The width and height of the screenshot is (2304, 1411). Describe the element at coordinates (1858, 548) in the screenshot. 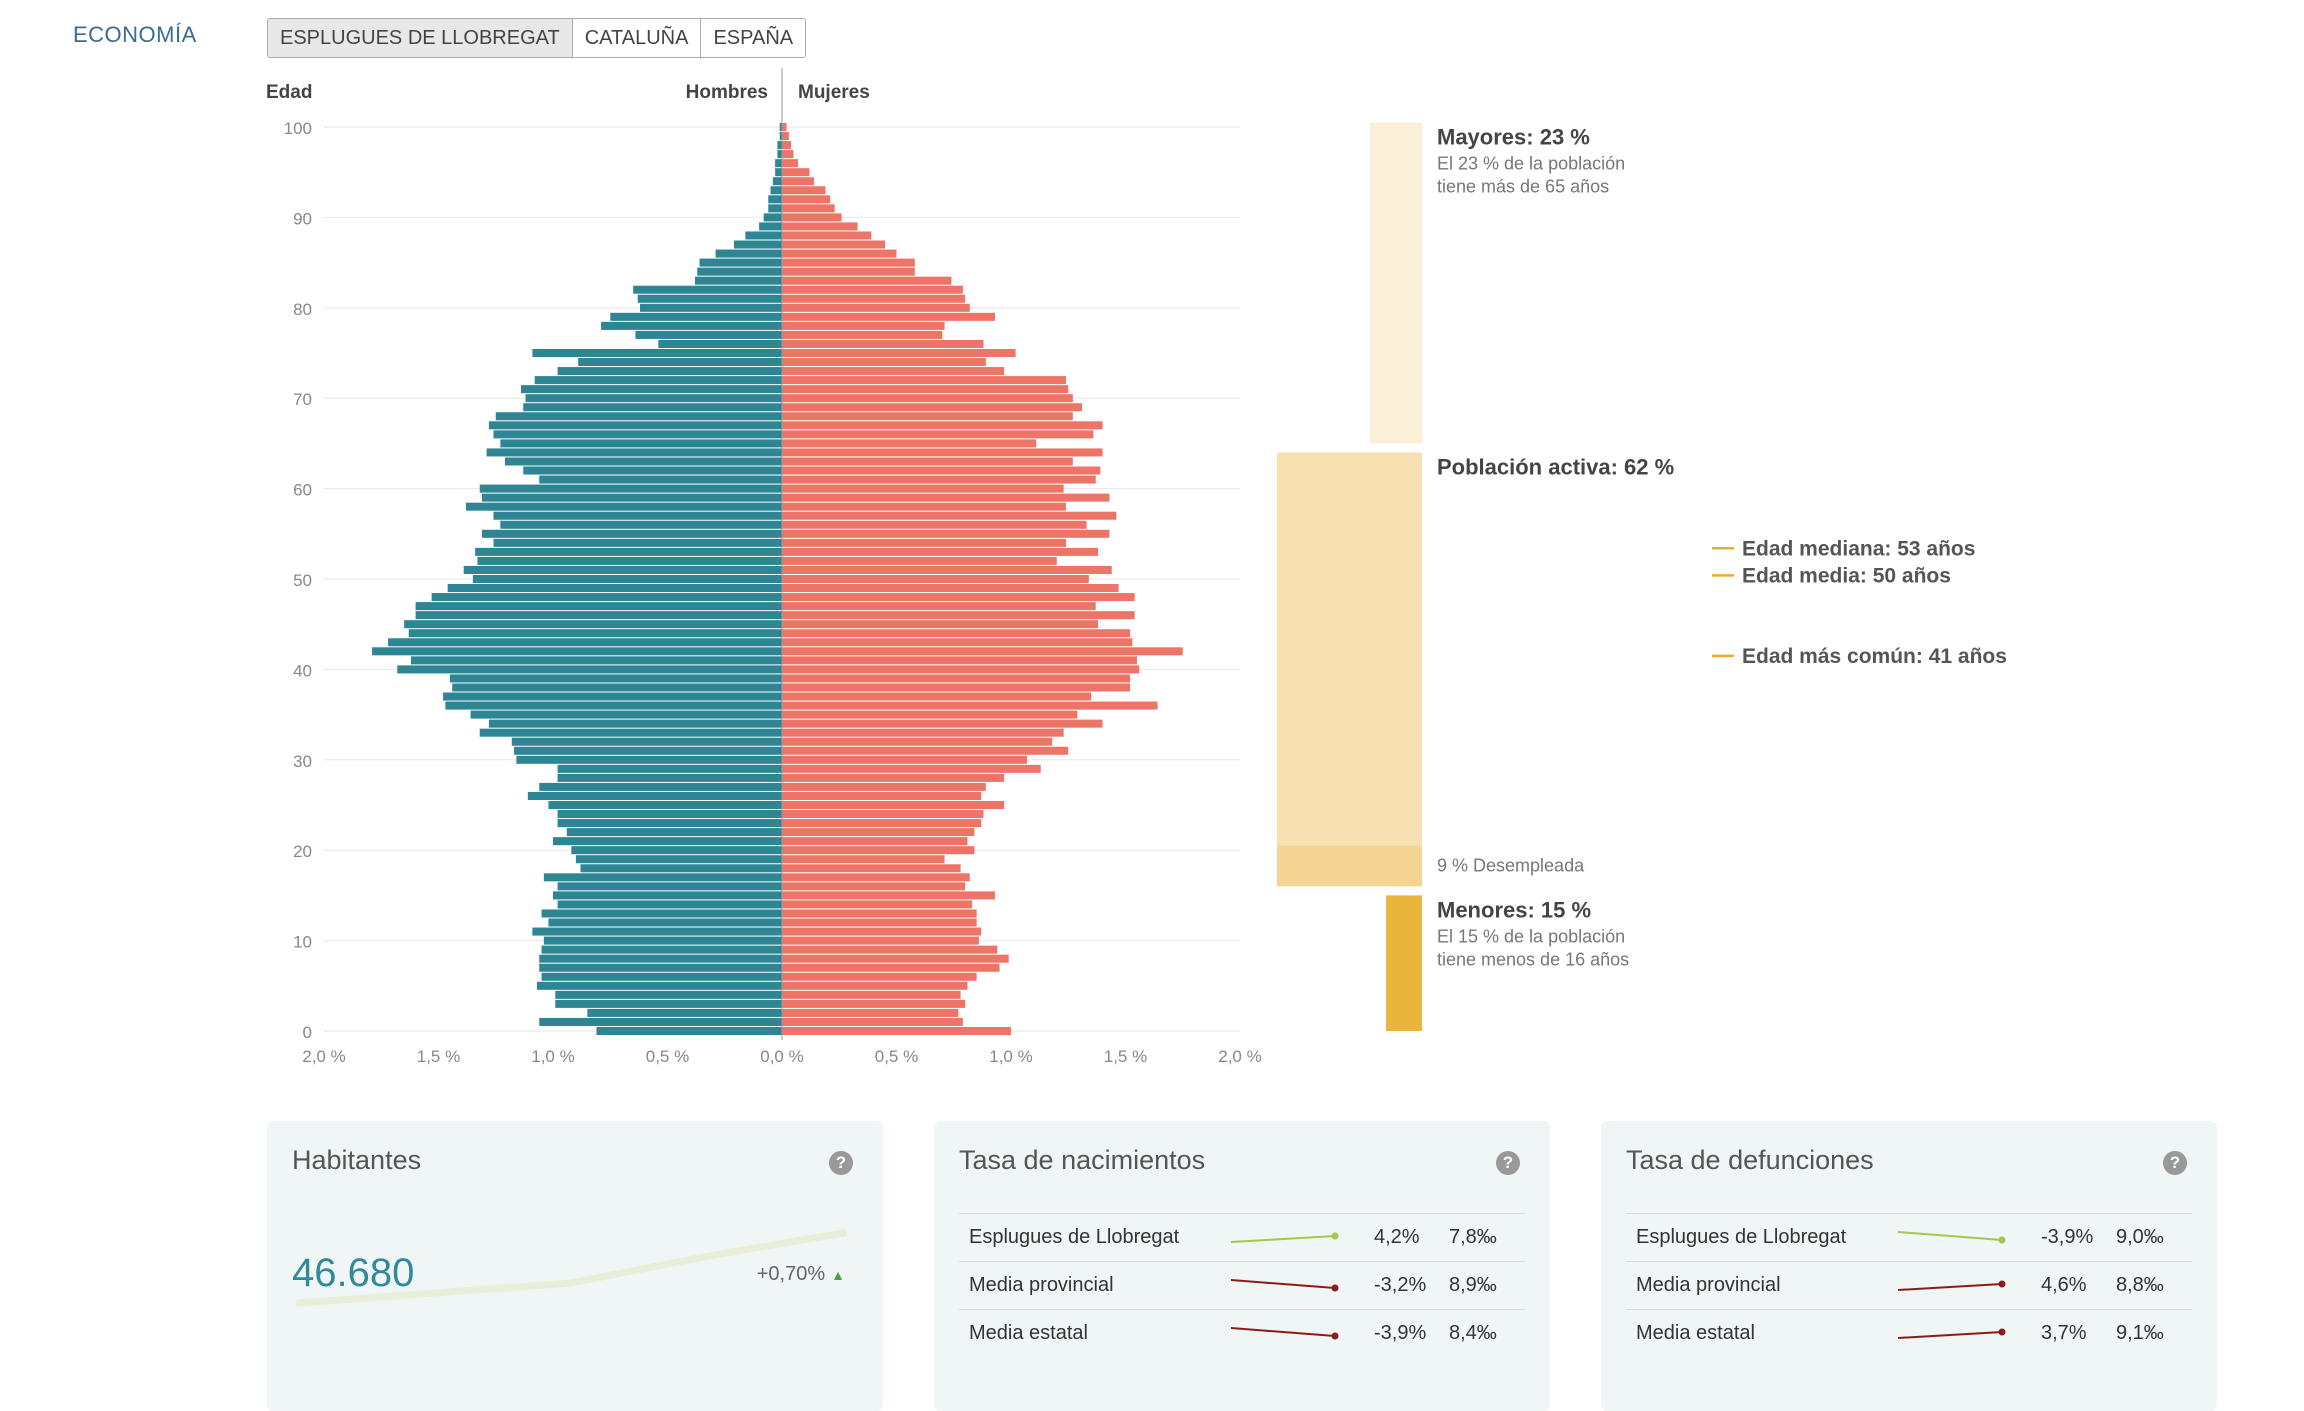

I see `stat-label: Edad mediana: 53 años` at that location.